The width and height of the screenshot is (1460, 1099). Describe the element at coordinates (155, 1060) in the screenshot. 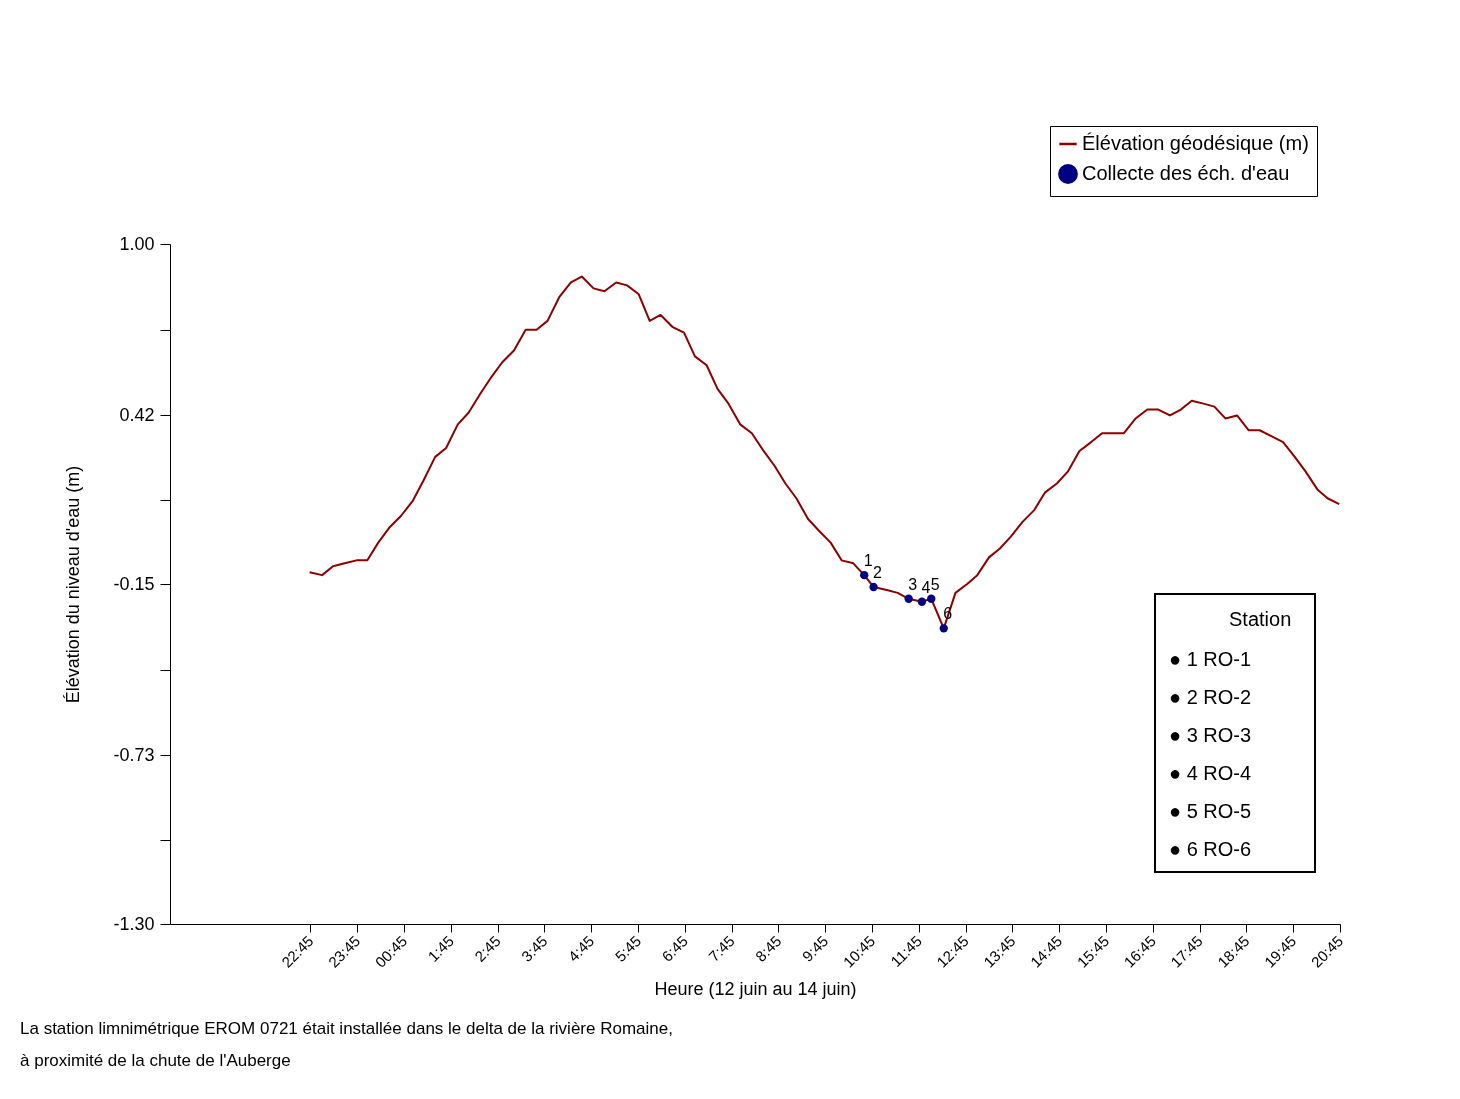

I see `text: à proximité de la chute de l'Auberge` at that location.